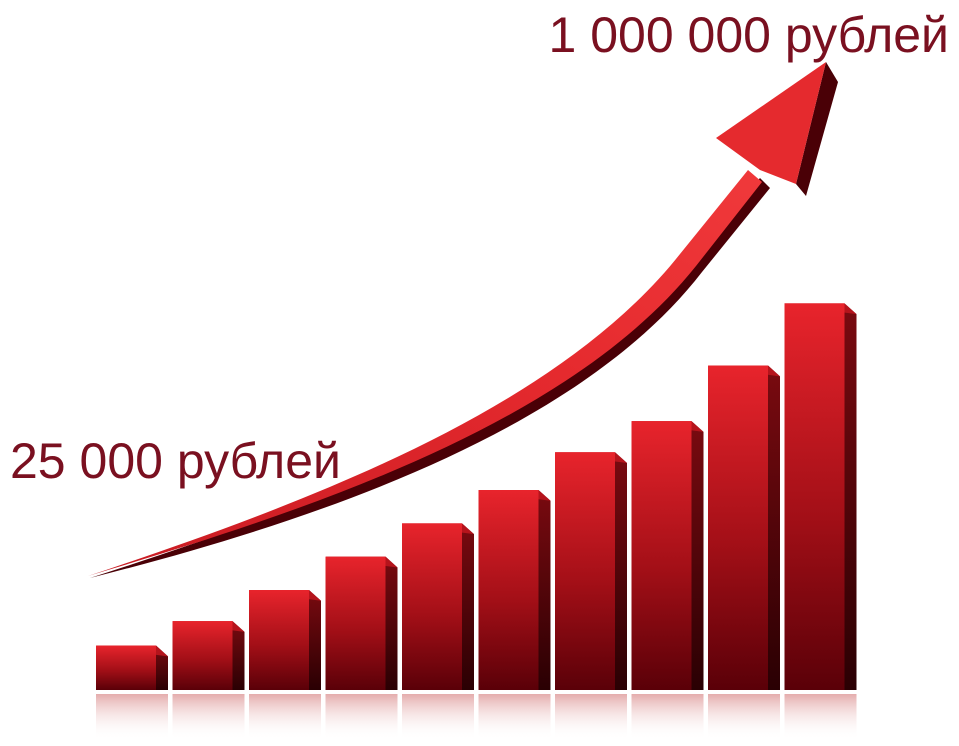  Describe the element at coordinates (817, 129) in the screenshot. I see `arrowhead-shadow` at that location.